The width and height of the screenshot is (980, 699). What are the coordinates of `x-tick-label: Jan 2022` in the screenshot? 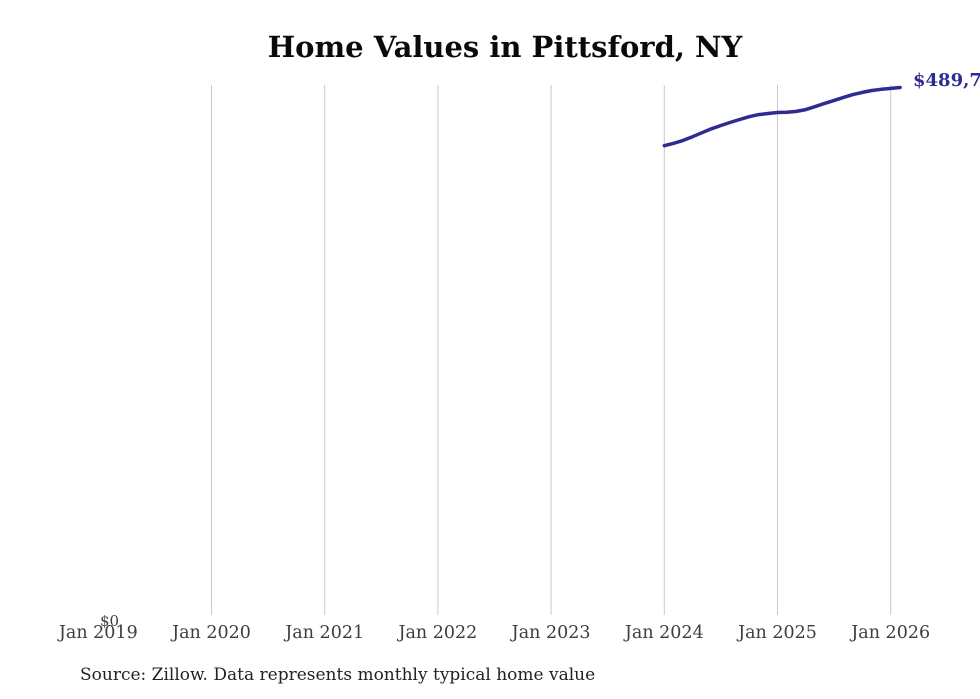 It's located at (438, 633).